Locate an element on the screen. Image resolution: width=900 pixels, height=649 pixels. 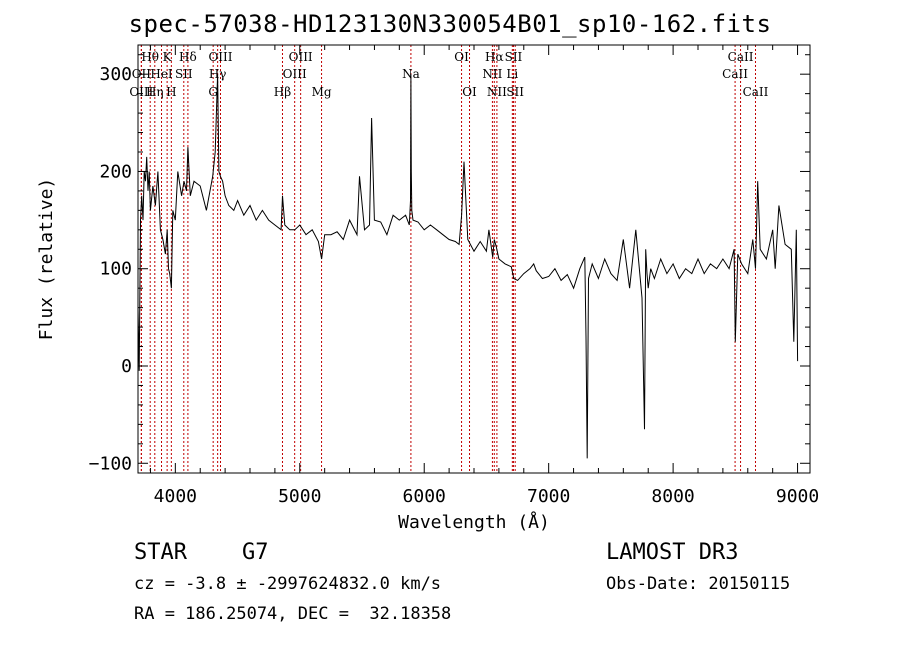
y-tick-label: 200 is located at coordinates (115, 171).